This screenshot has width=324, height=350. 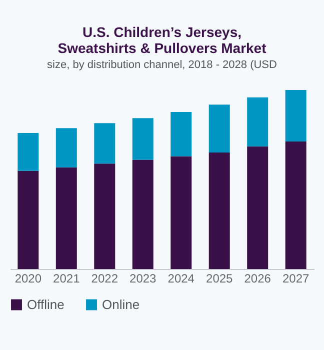 I want to click on x-tick-label: 2027, so click(x=296, y=279).